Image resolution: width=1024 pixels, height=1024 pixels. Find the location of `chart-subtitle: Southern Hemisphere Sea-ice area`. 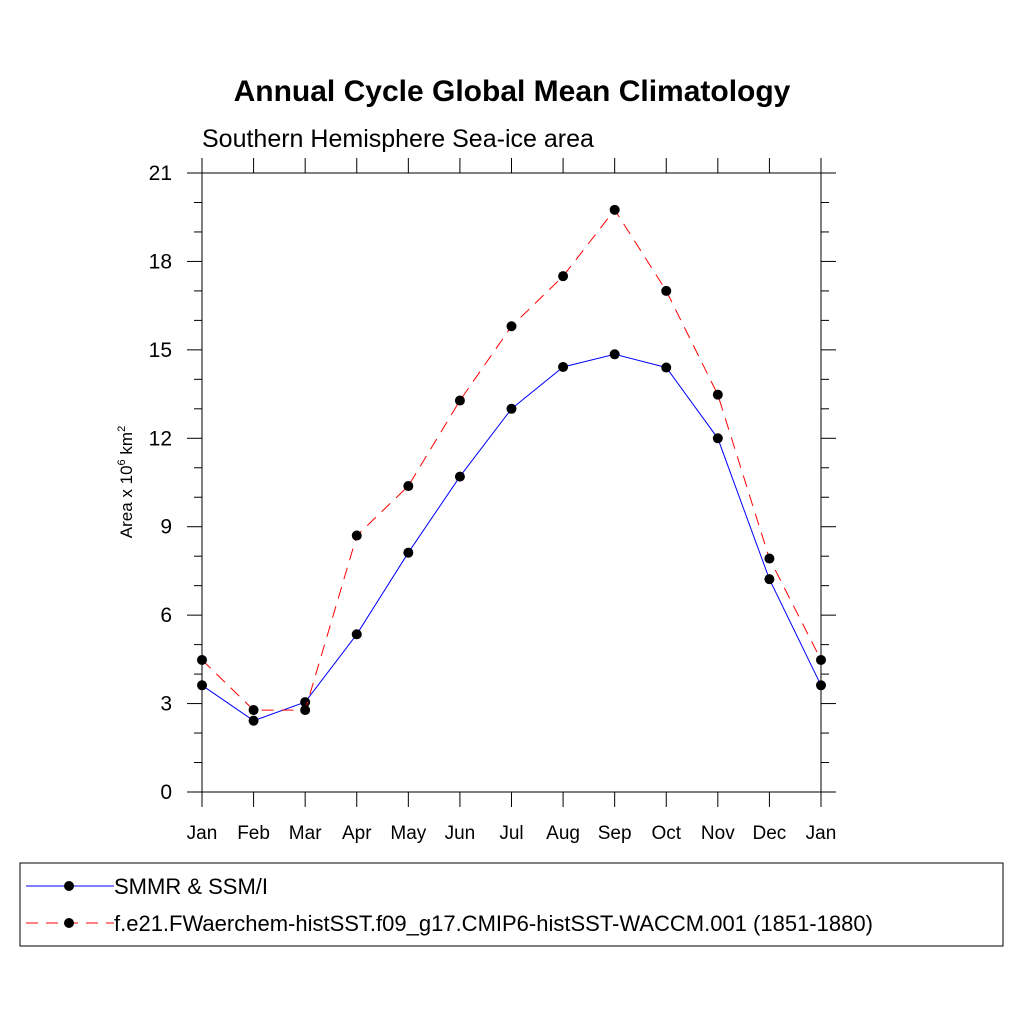

chart-subtitle: Southern Hemisphere Sea-ice area is located at coordinates (398, 139).